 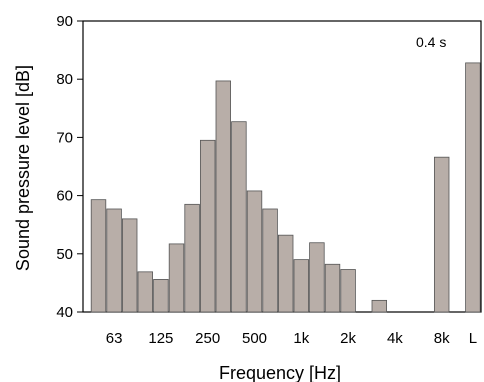 What do you see at coordinates (64, 254) in the screenshot?
I see `y-tick-label: 50` at bounding box center [64, 254].